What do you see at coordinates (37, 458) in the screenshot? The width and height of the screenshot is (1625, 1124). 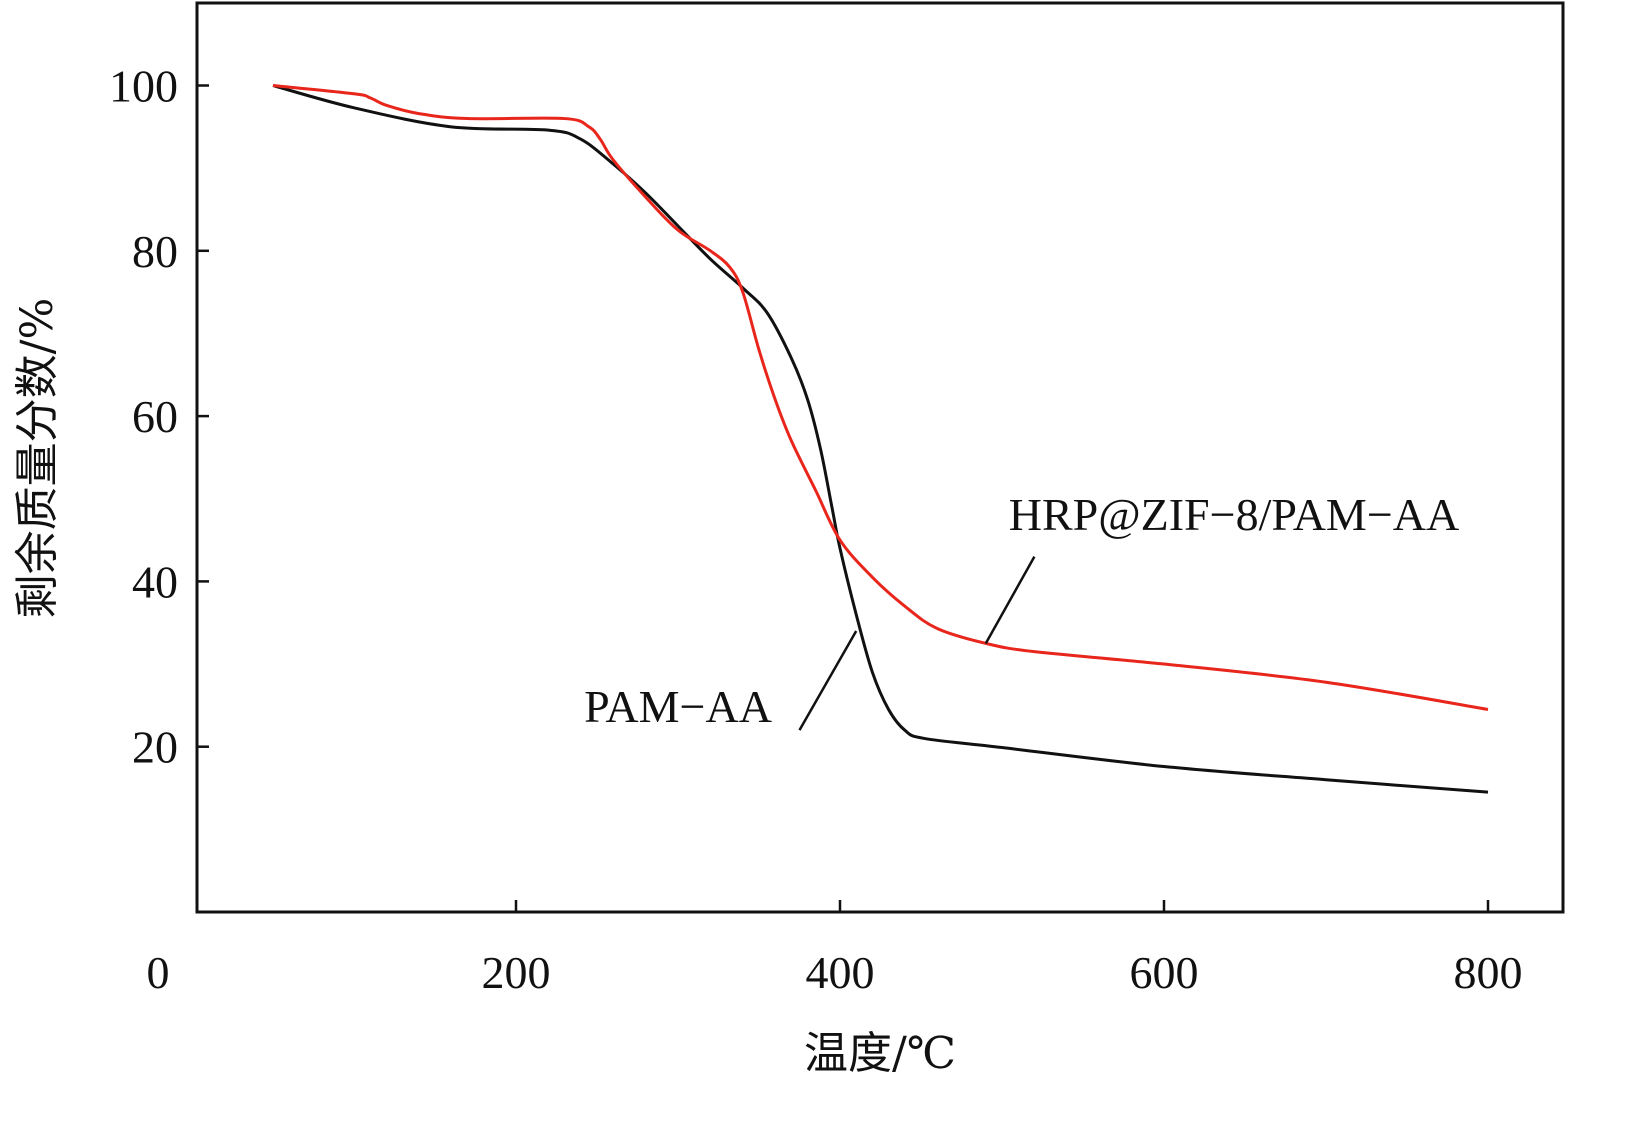 I see `y-axis-title: 剩余质量分数/%` at bounding box center [37, 458].